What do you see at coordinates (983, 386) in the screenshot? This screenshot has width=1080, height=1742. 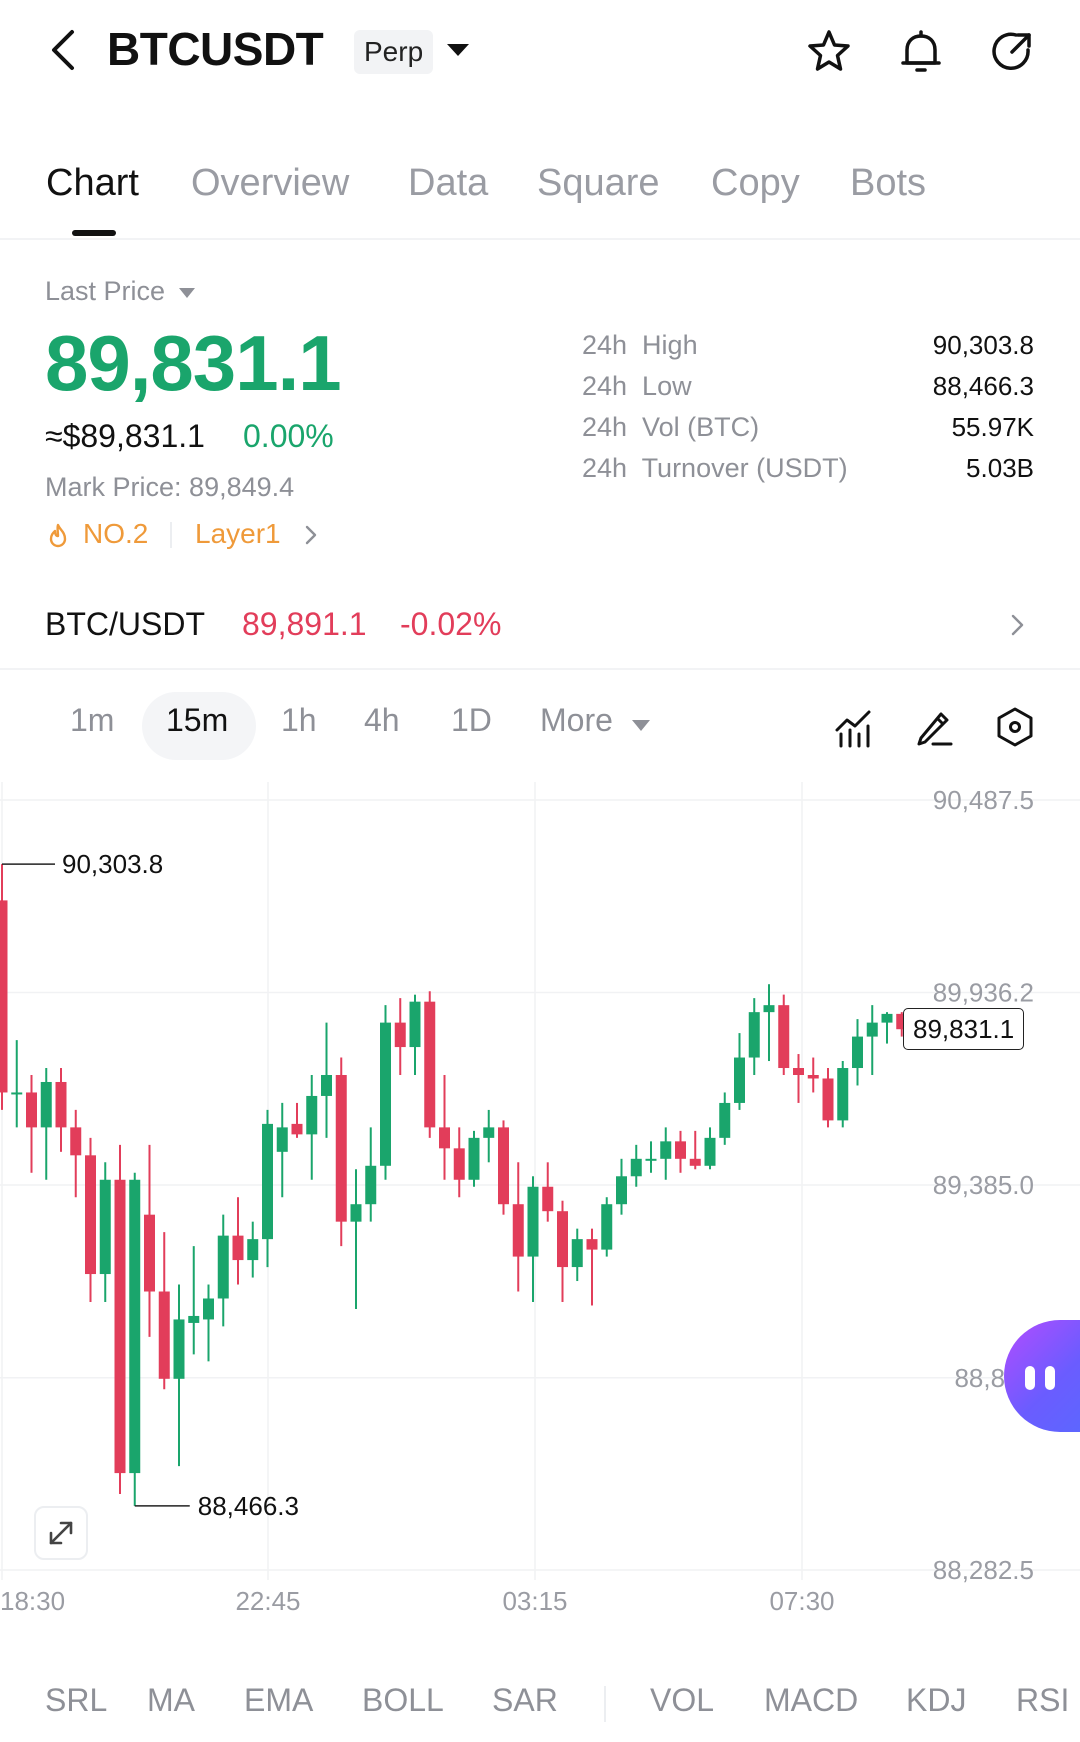 I see `stat-value: 88,466.3` at bounding box center [983, 386].